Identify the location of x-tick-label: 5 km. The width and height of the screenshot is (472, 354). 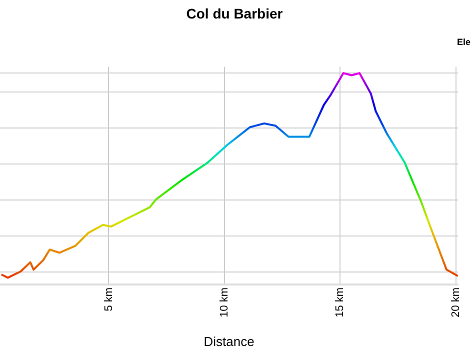
(108, 299).